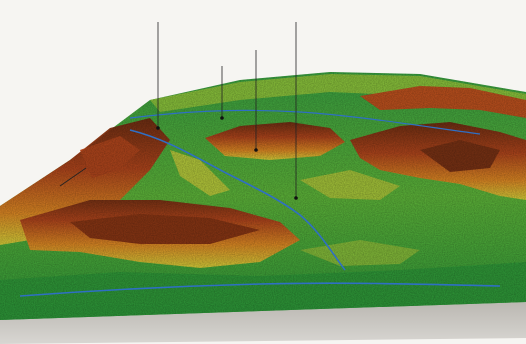 This screenshot has height=344, width=526. Describe the element at coordinates (305, 122) in the screenshot. I see `upper-river` at that location.